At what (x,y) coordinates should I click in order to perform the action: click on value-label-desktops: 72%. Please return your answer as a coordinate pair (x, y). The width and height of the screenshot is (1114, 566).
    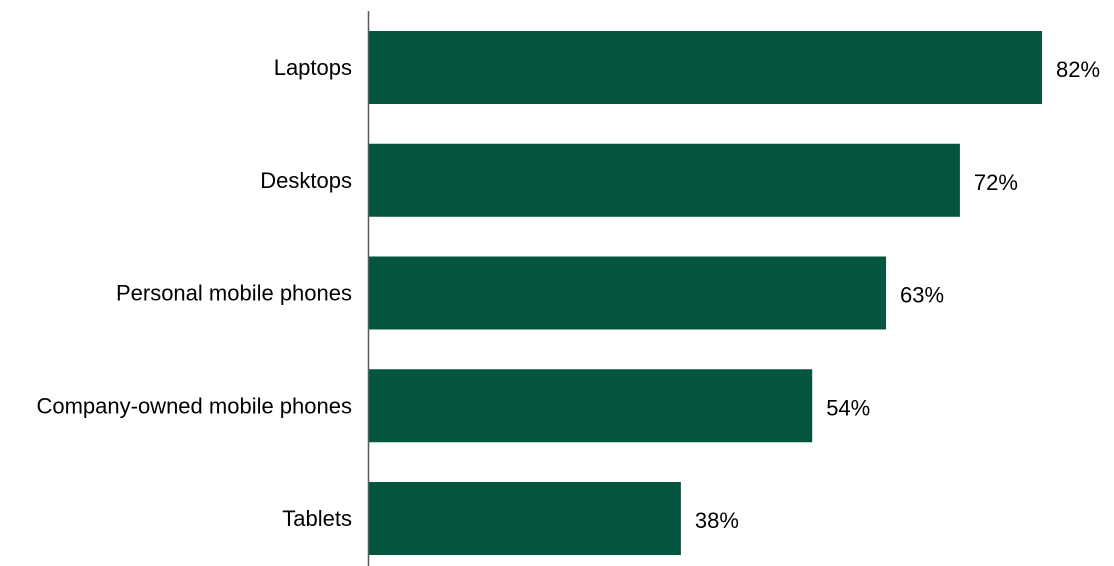
    Looking at the image, I should click on (996, 182).